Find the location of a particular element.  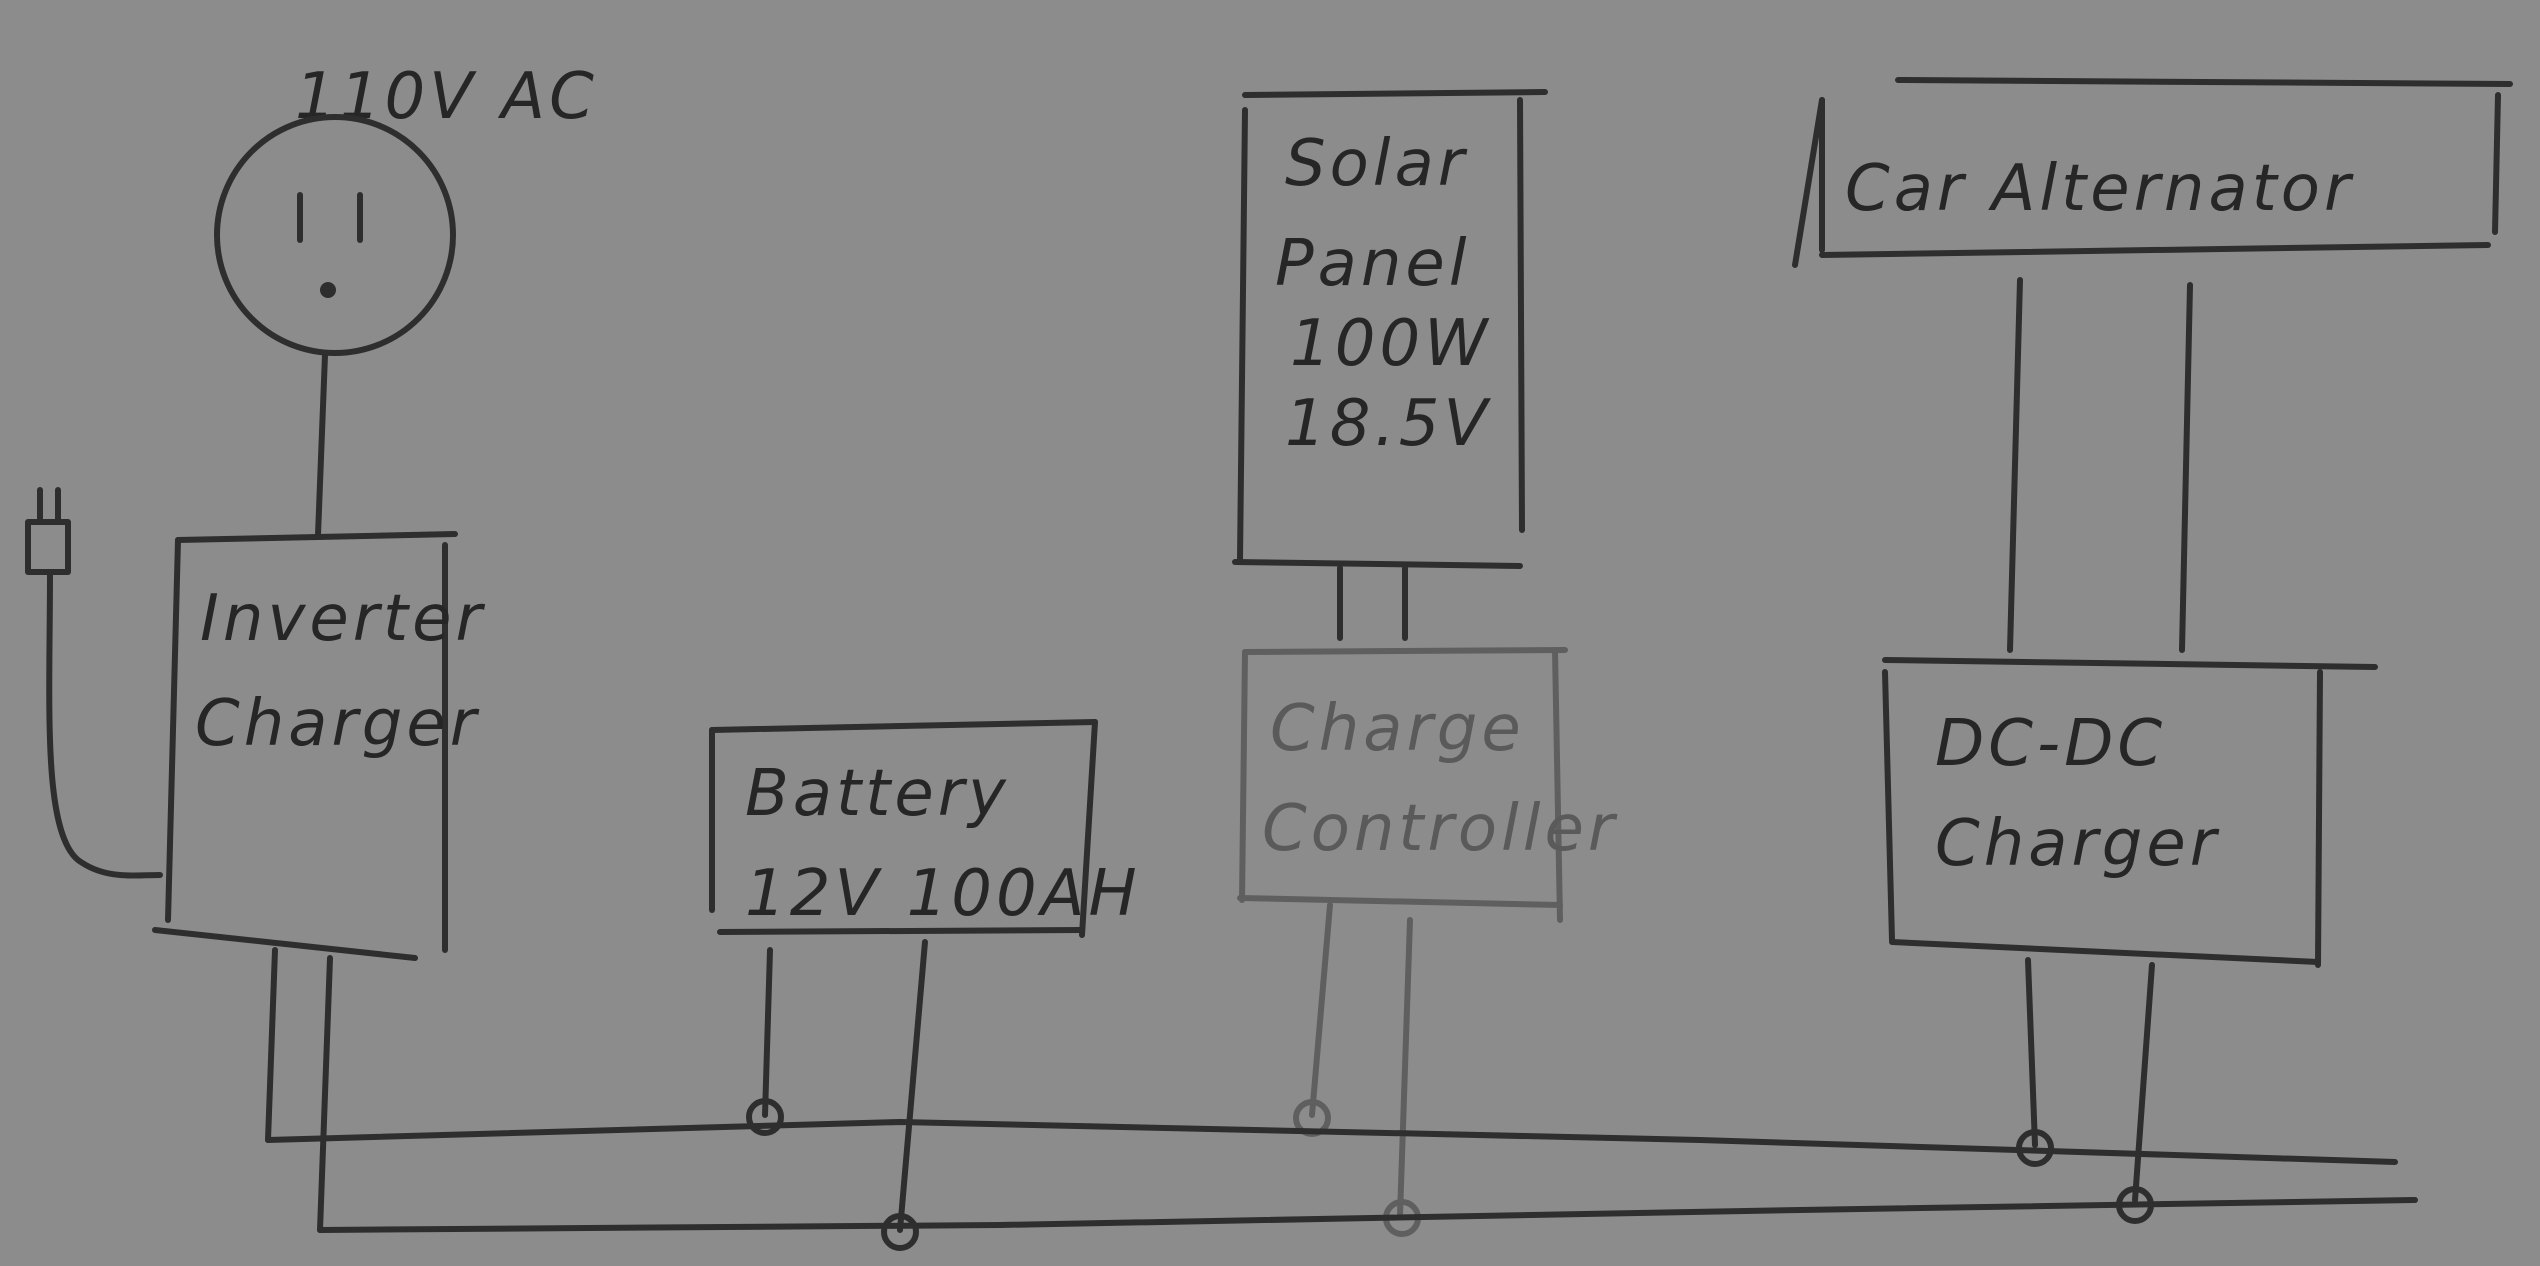

solar-label-line4: 18.5V is located at coordinates (1388, 424).